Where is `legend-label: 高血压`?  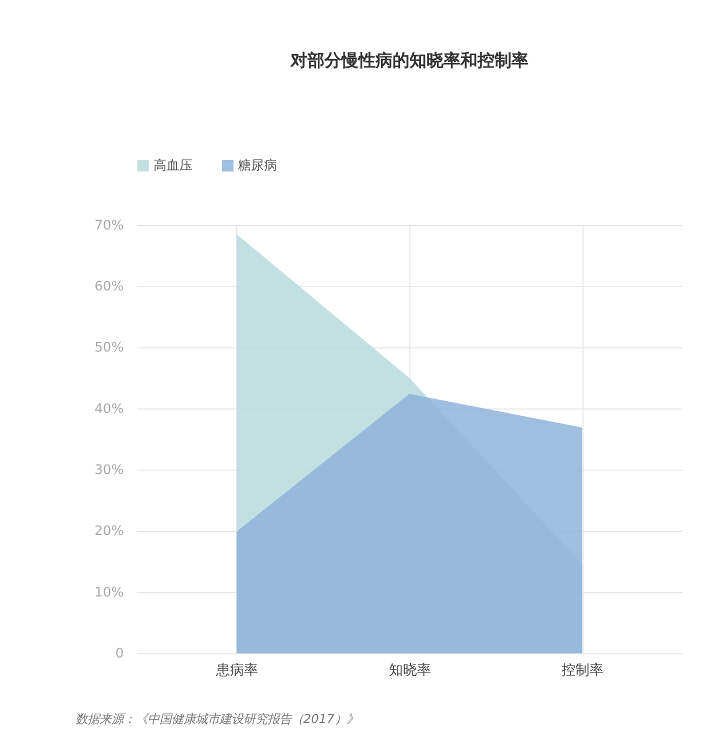 legend-label: 高血压 is located at coordinates (172, 166).